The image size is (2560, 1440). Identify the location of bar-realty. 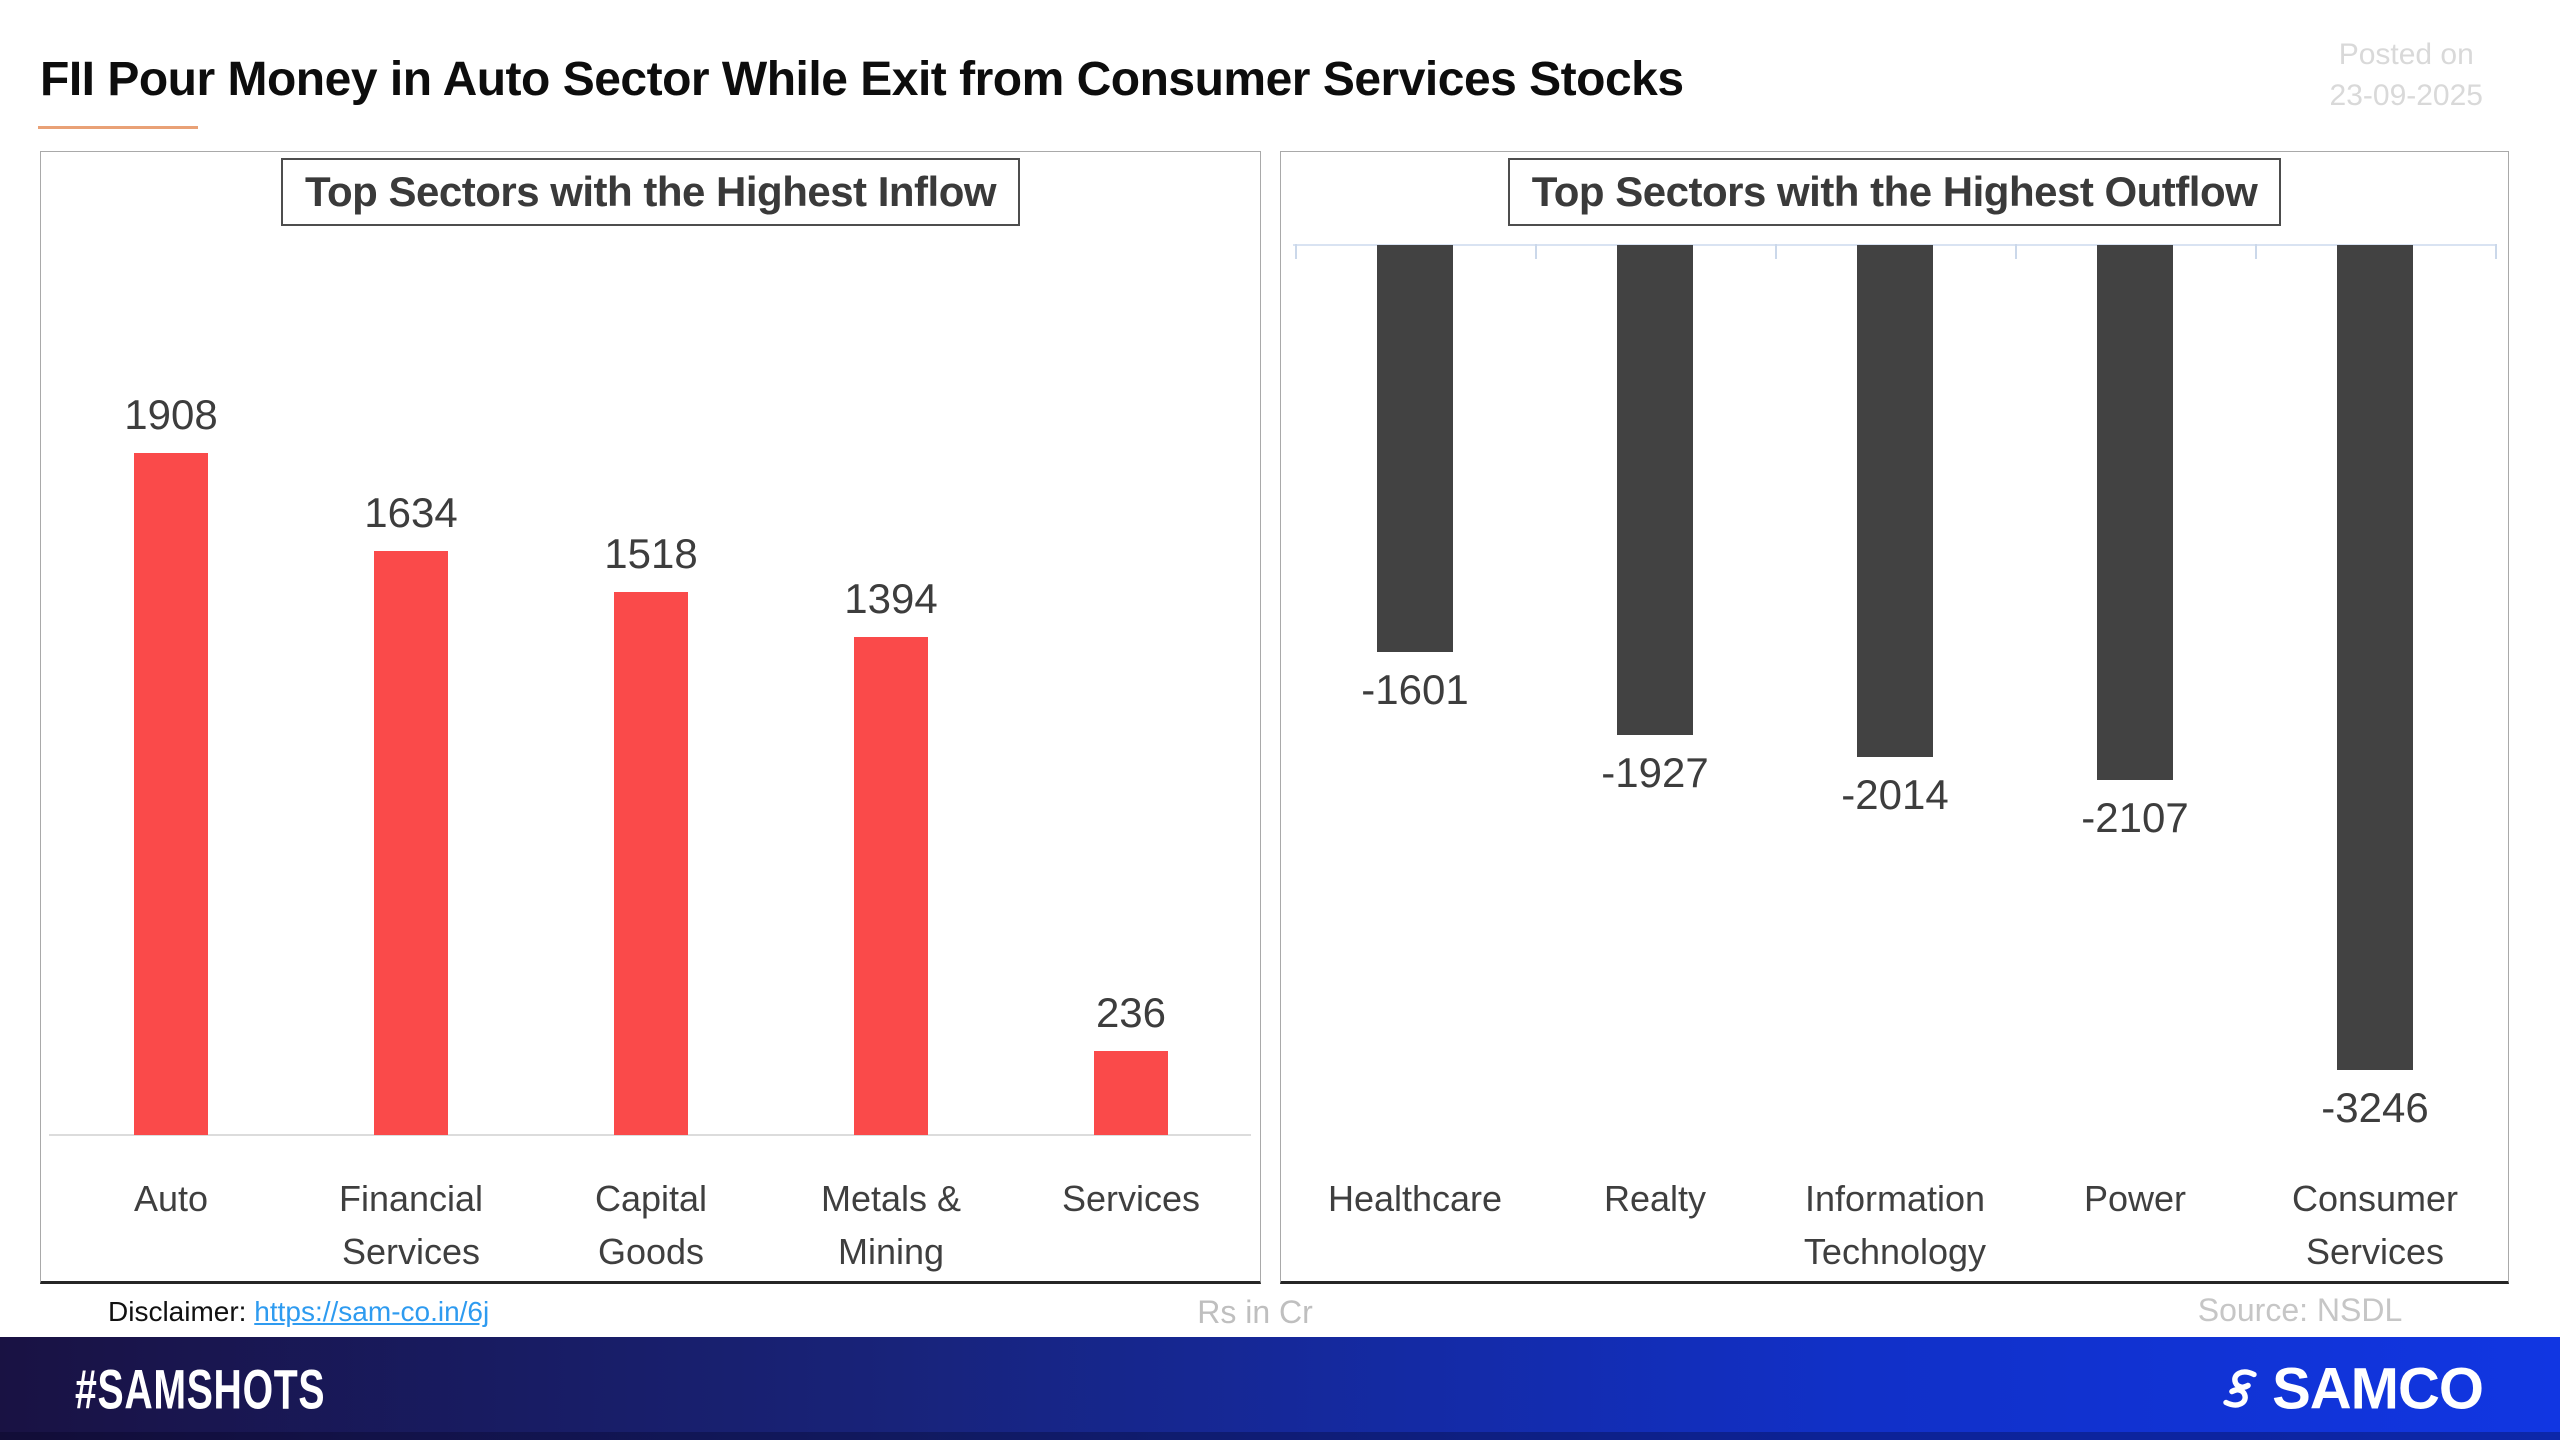
(1655, 490).